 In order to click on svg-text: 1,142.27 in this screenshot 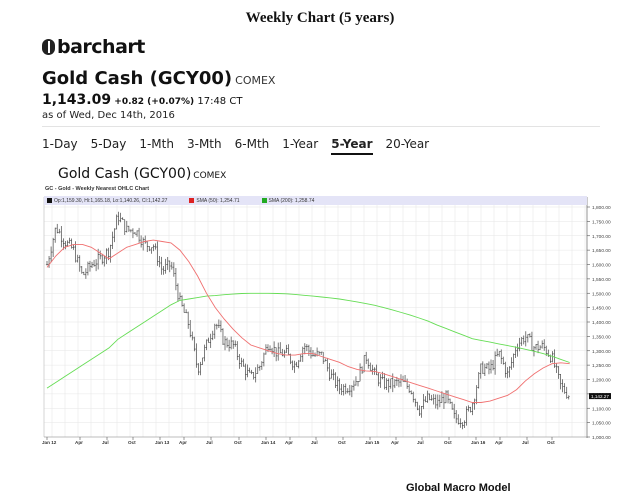, I will do `click(600, 396)`.